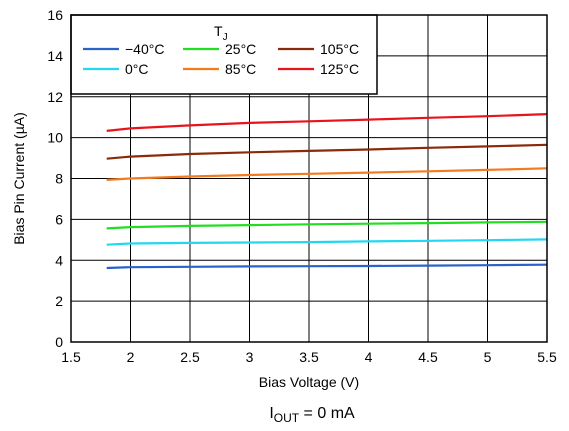  Describe the element at coordinates (59, 179) in the screenshot. I see `y-tick-label: 8` at that location.